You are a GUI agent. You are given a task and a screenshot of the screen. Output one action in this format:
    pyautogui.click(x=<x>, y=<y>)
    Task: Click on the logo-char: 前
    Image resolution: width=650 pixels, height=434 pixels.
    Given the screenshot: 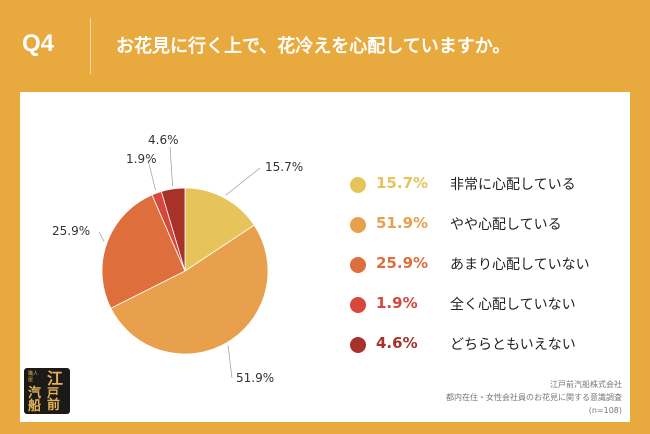 What is the action you would take?
    pyautogui.click(x=54, y=405)
    